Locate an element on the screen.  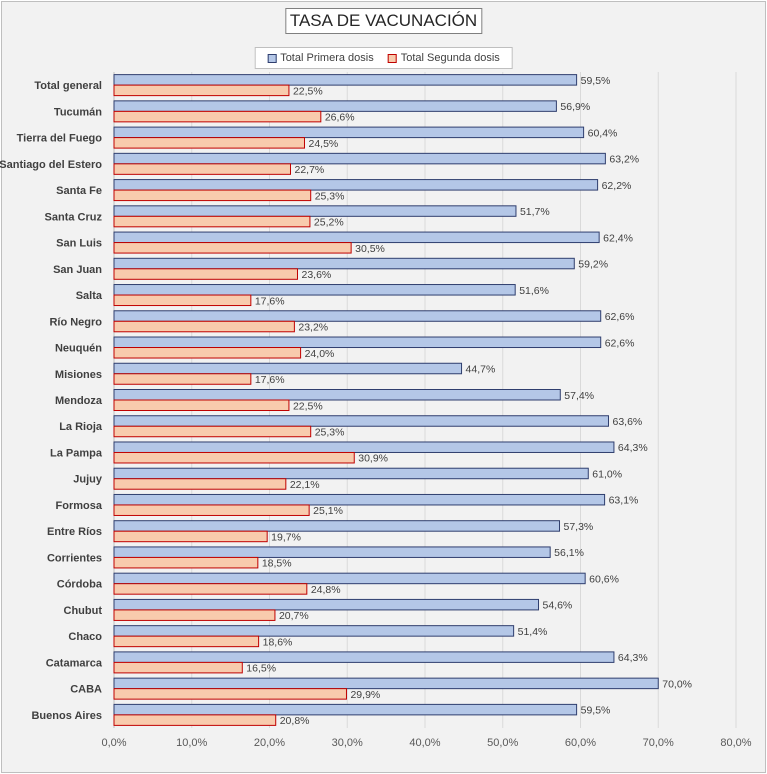
category-label: Mendoza is located at coordinates (79, 401).